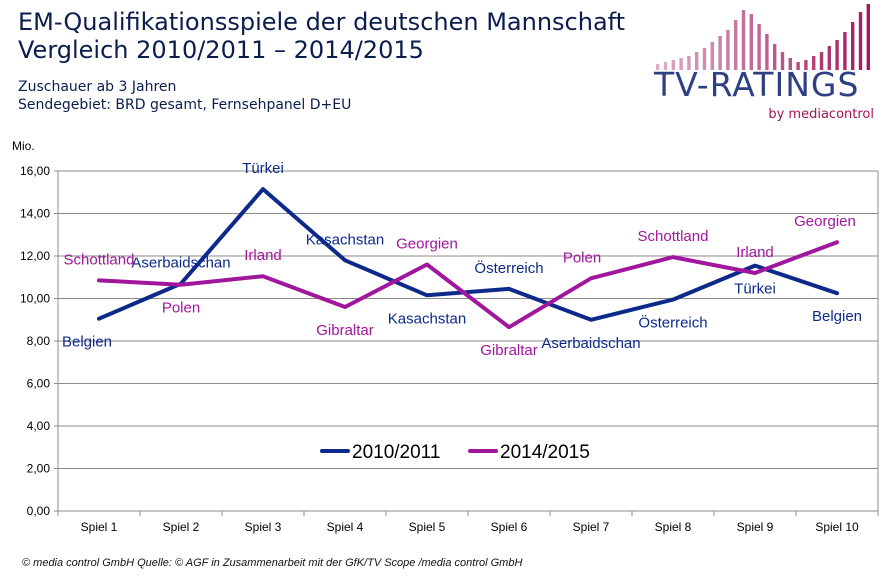 The image size is (884, 577). Describe the element at coordinates (35, 171) in the screenshot. I see `y-tick-label: 16,00` at that location.